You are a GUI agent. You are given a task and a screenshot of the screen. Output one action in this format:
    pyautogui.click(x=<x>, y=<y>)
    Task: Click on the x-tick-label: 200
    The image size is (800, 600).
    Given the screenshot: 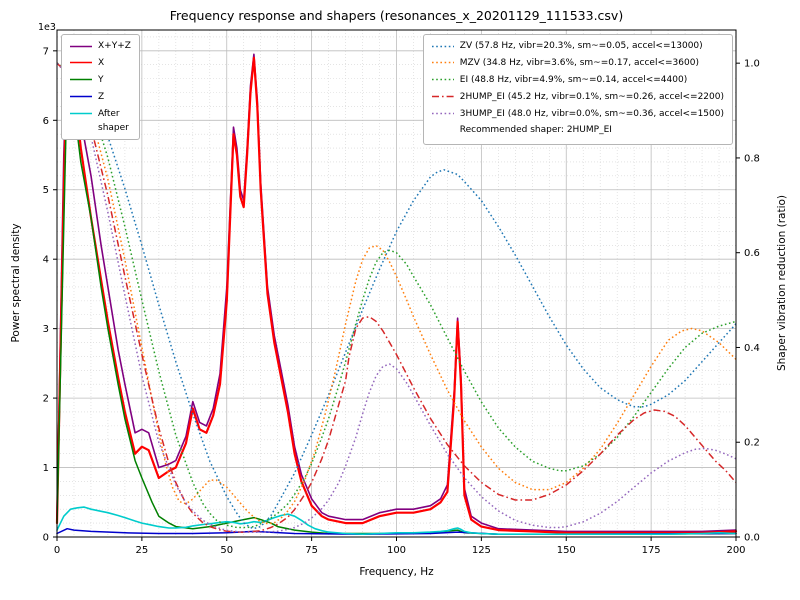 What is the action you would take?
    pyautogui.click(x=735, y=550)
    